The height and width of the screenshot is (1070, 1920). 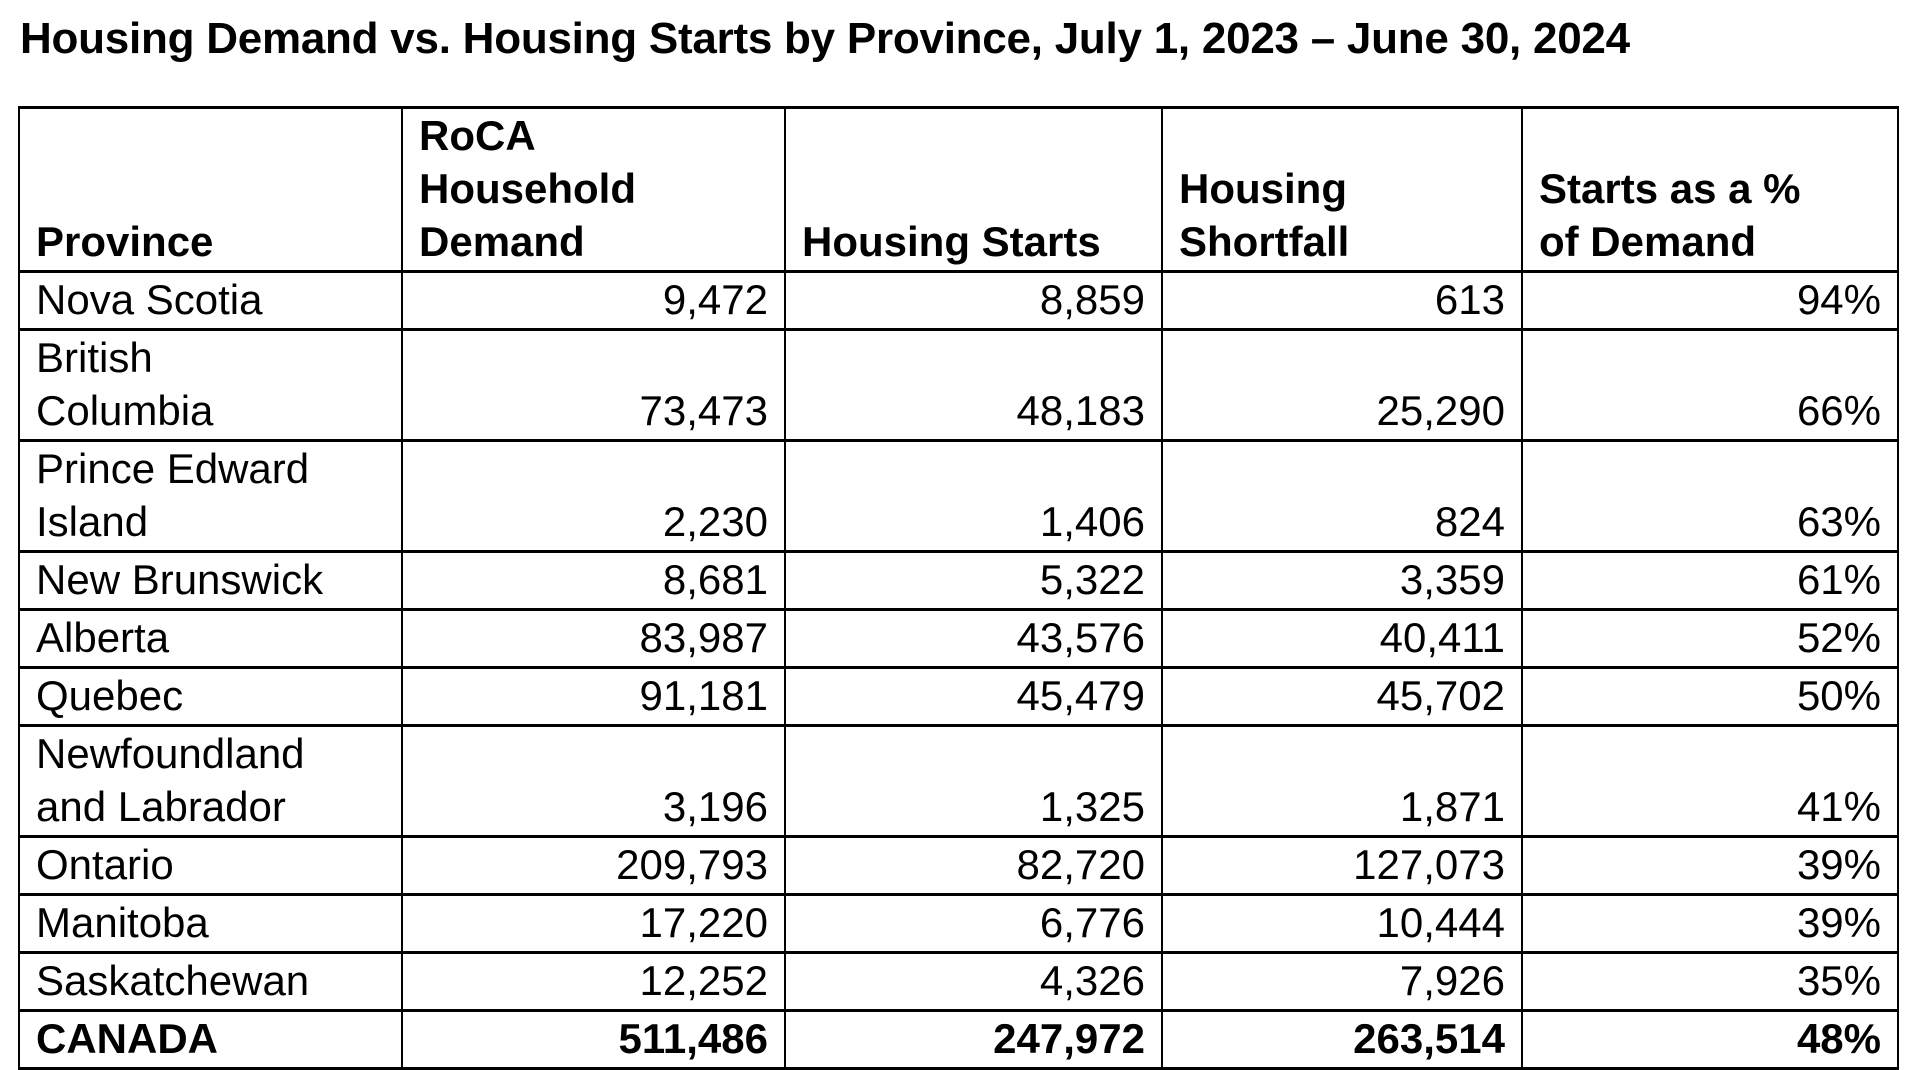 I want to click on percent-cell: 48%, so click(x=1710, y=1039).